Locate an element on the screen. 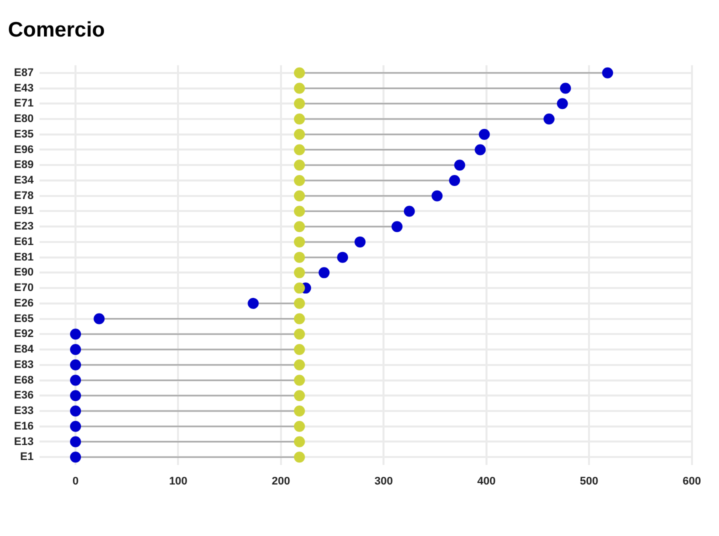 The image size is (719, 536). x-tick-label: 200 is located at coordinates (281, 481).